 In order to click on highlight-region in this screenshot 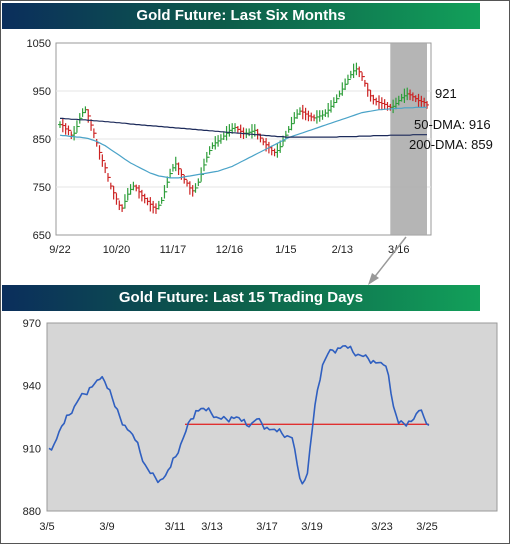, I will do `click(408, 139)`.